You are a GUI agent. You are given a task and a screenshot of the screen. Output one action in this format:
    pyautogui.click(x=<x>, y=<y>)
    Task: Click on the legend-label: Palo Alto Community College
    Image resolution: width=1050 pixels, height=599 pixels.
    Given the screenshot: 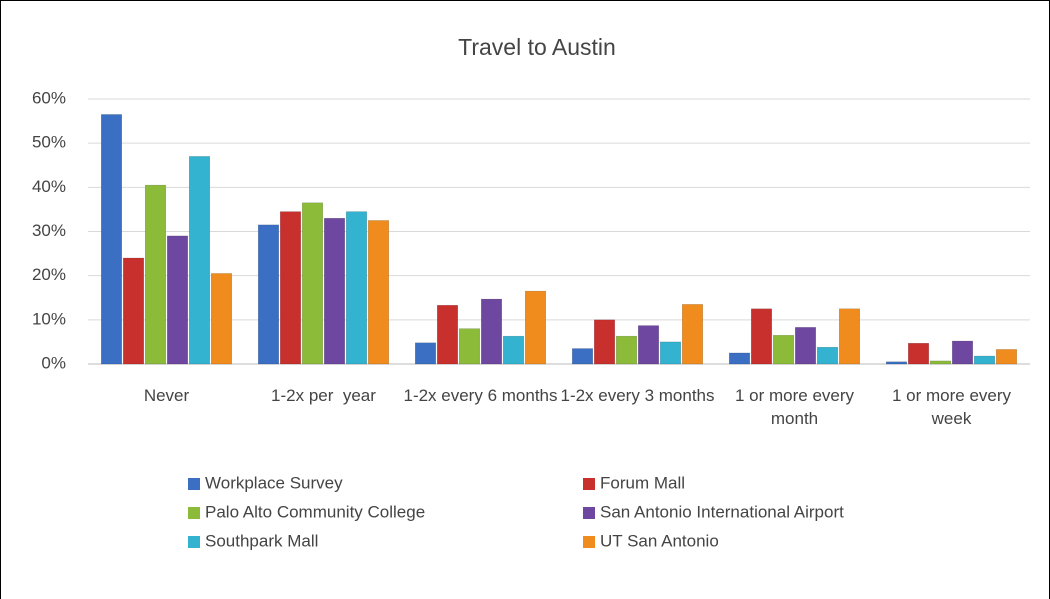 What is the action you would take?
    pyautogui.click(x=315, y=511)
    